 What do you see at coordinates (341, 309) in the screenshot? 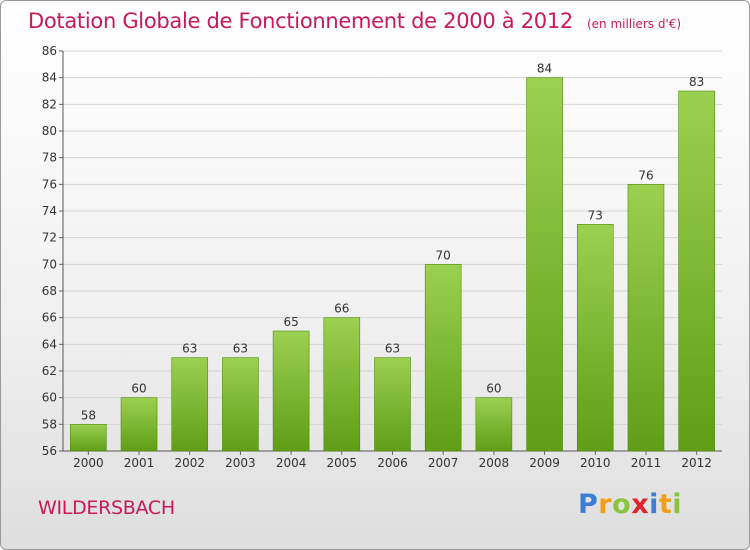
I see `bar-value-label: 66` at bounding box center [341, 309].